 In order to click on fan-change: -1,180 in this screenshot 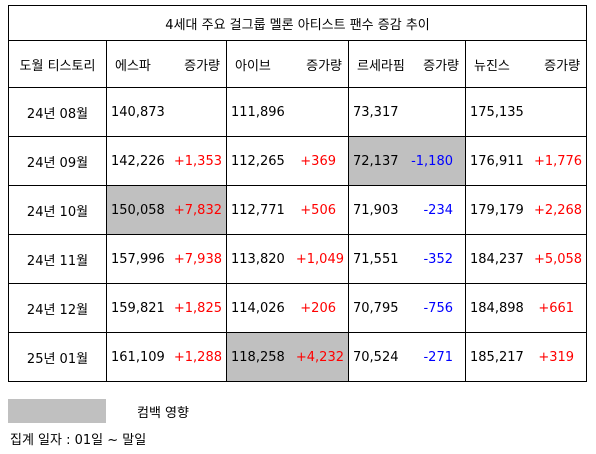, I will do `click(432, 161)`.